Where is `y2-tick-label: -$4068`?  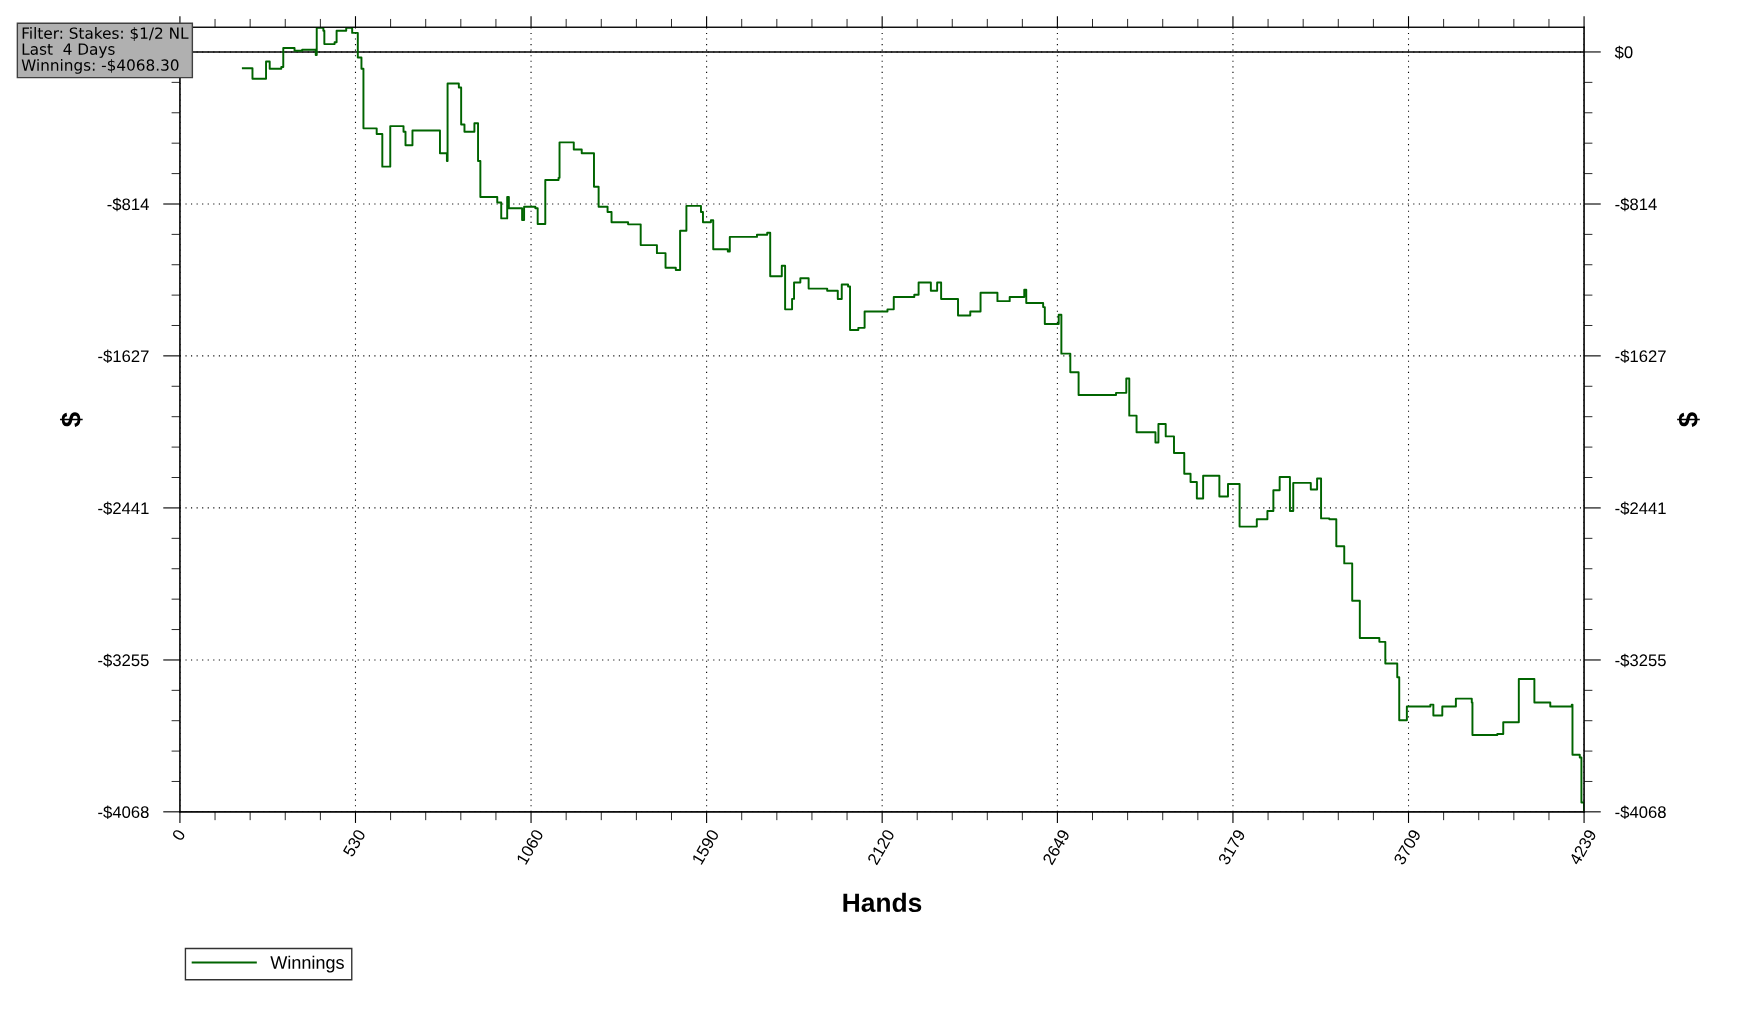
y2-tick-label: -$4068 is located at coordinates (1640, 812).